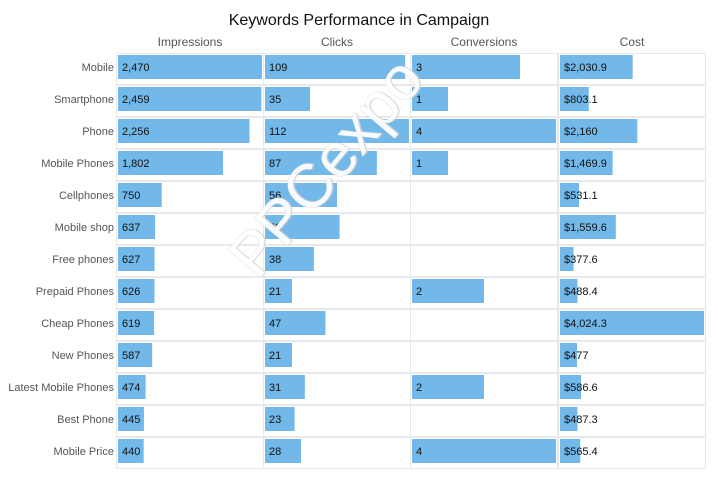 The width and height of the screenshot is (718, 486). I want to click on data-label: 112, so click(278, 132).